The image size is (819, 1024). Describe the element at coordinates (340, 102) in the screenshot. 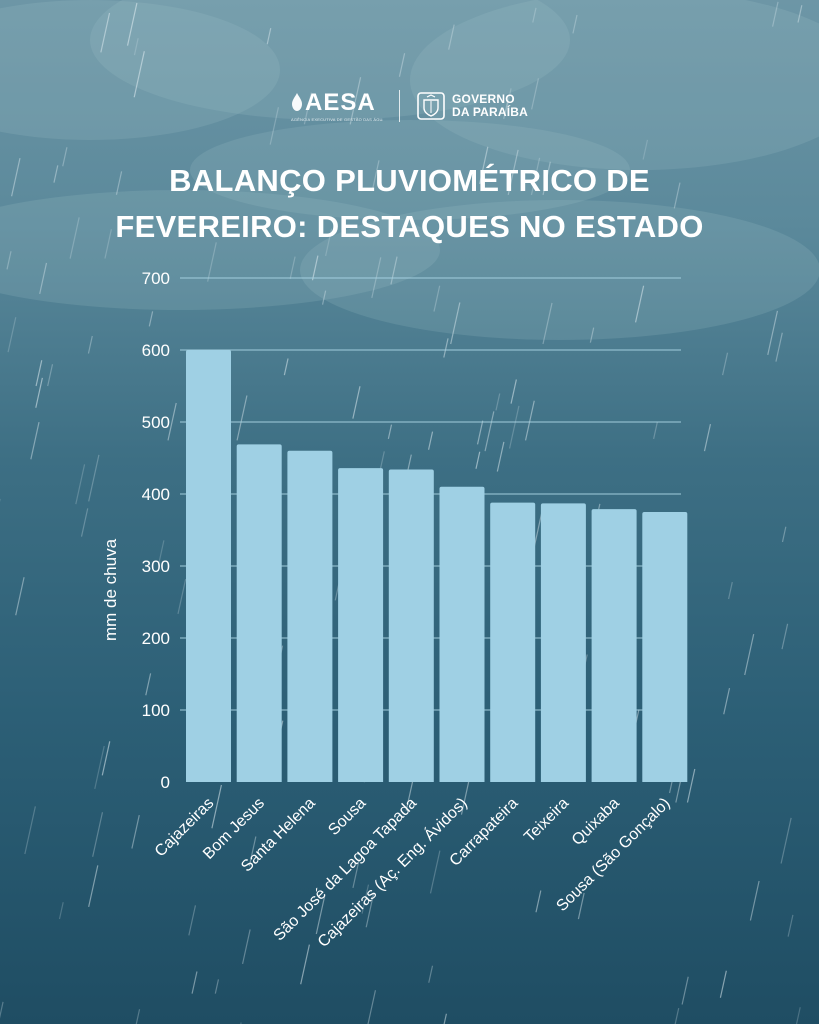

I see `aesa-logo-text: AESA` at that location.